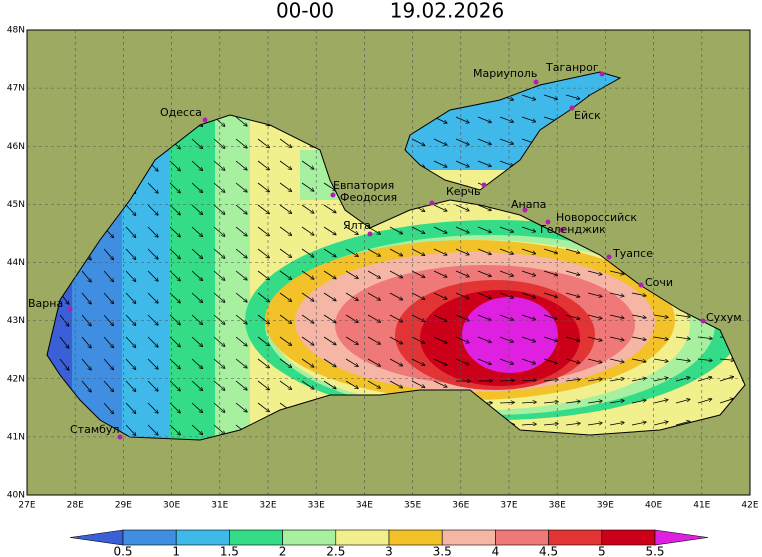  What do you see at coordinates (412, 506) in the screenshot?
I see `lon-label: 35E` at bounding box center [412, 506].